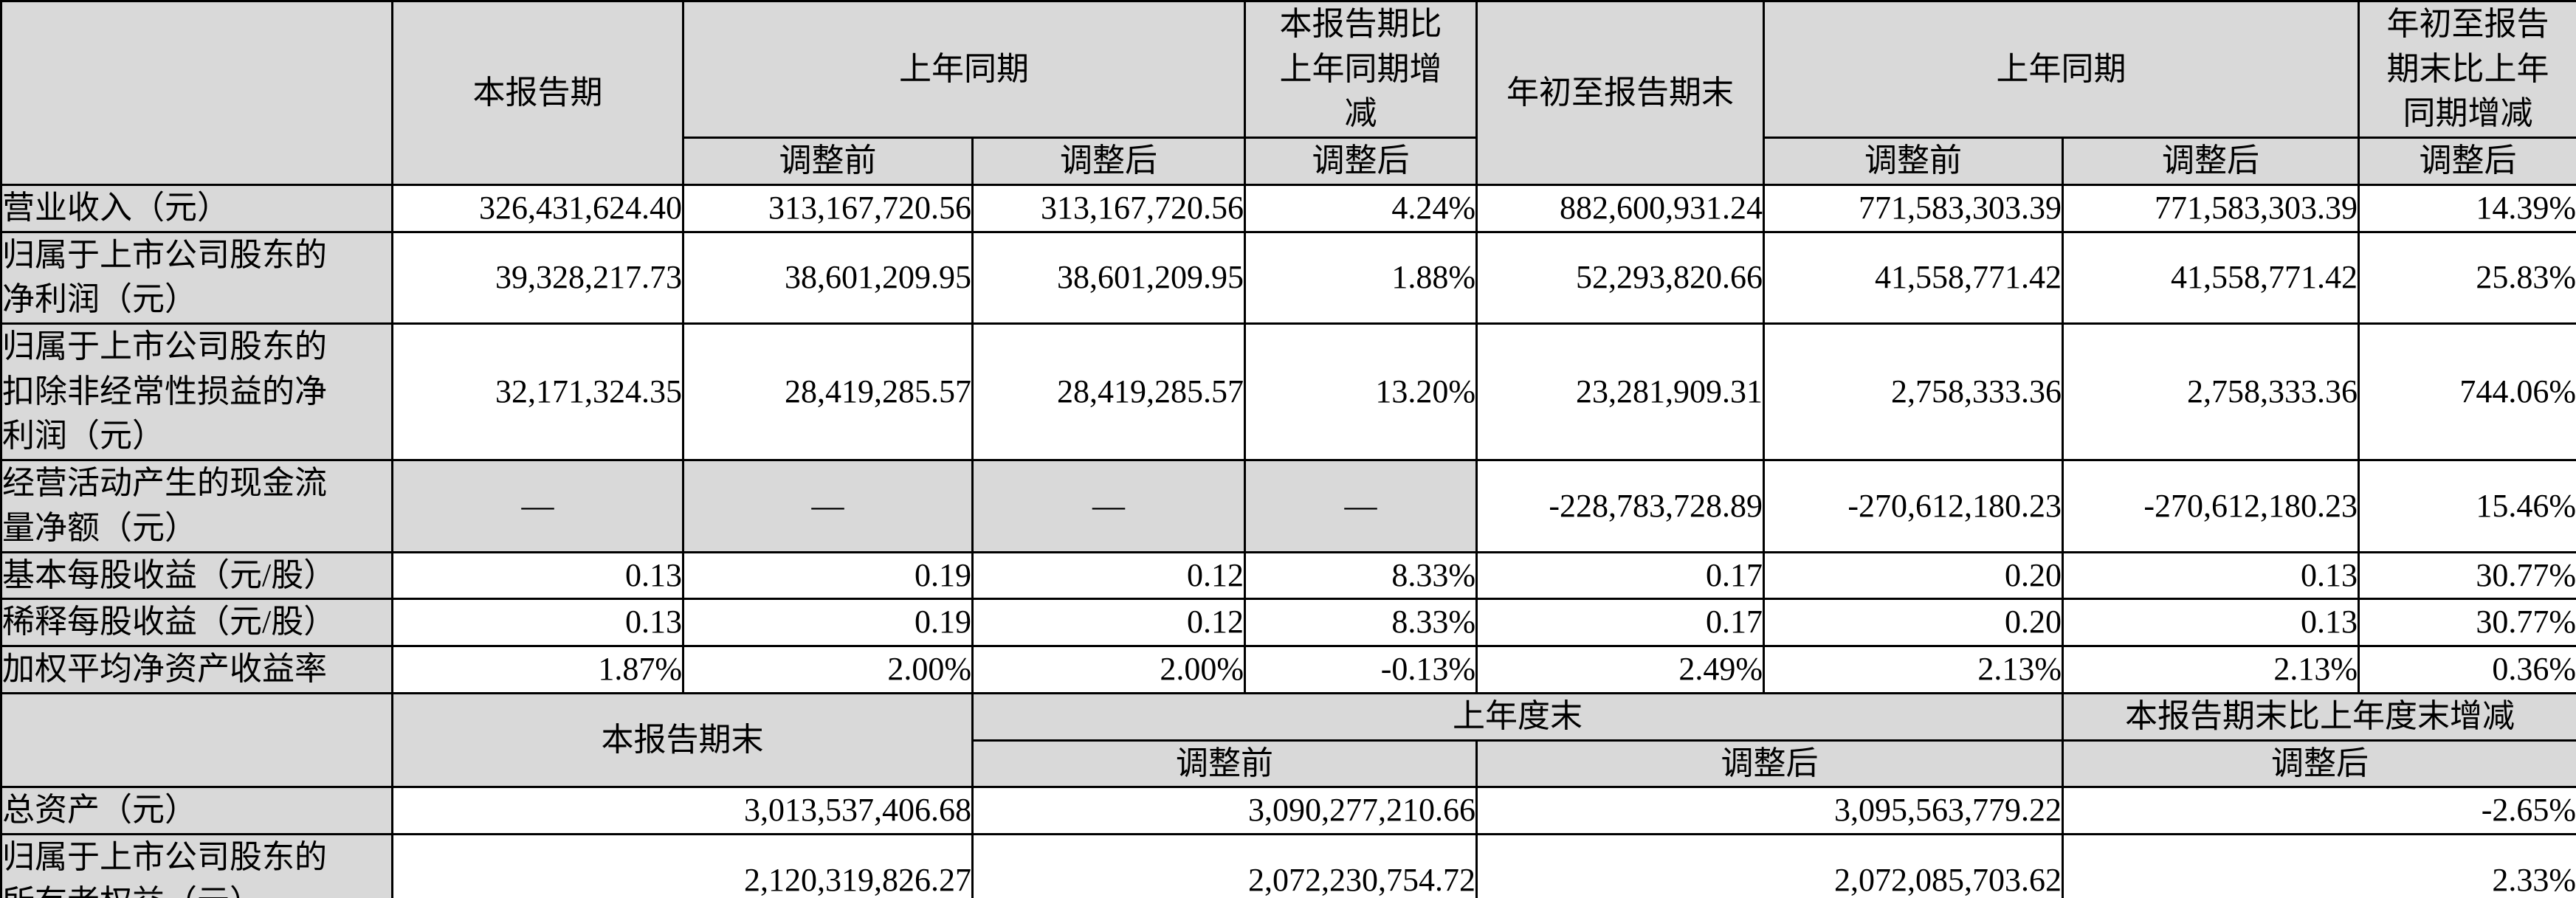  I want to click on col-header-ytd: 年初至报告期末, so click(1620, 93).